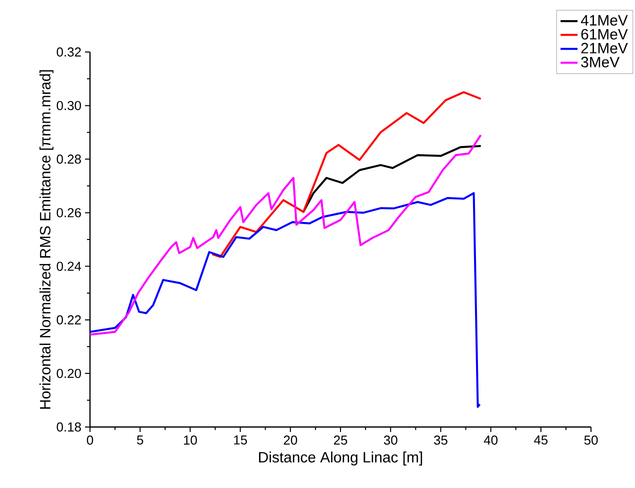  What do you see at coordinates (341, 440) in the screenshot?
I see `x-tick-label: 25` at bounding box center [341, 440].